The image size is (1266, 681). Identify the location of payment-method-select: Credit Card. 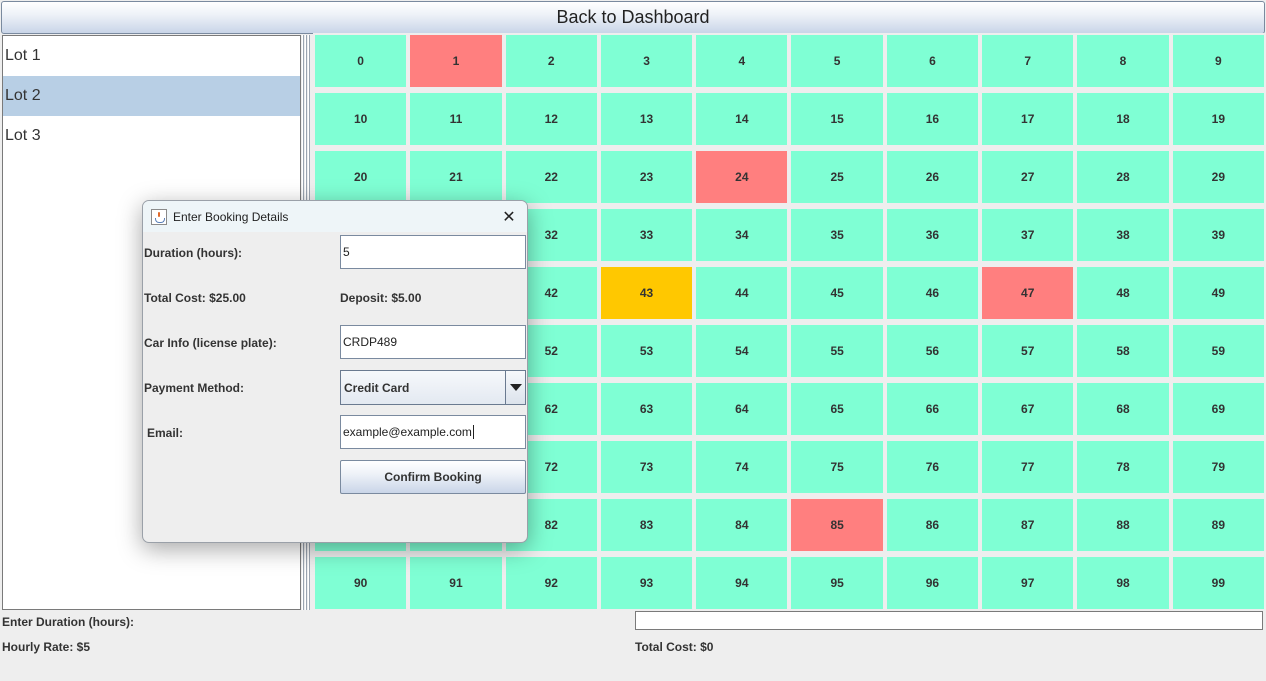
(433, 387).